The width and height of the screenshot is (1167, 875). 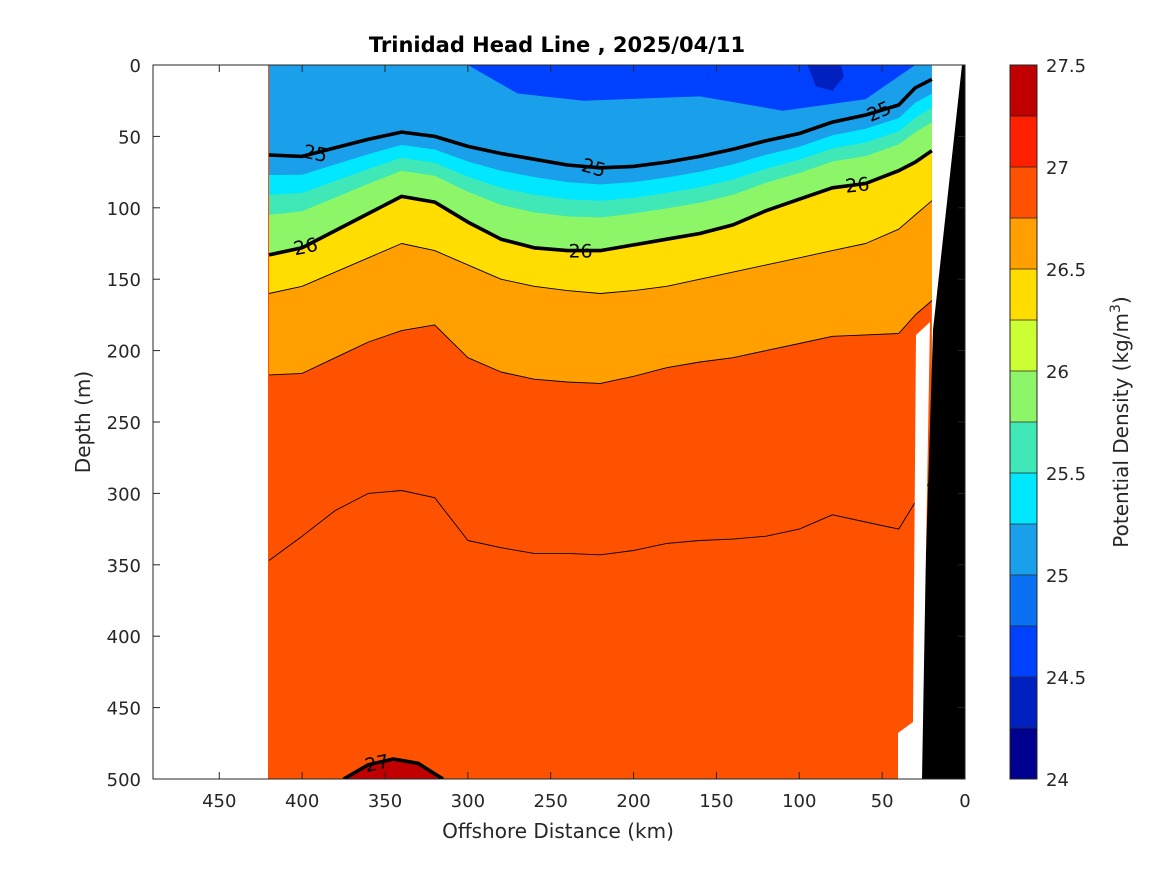 I want to click on y-axis-label: Depth (m), so click(x=83, y=422).